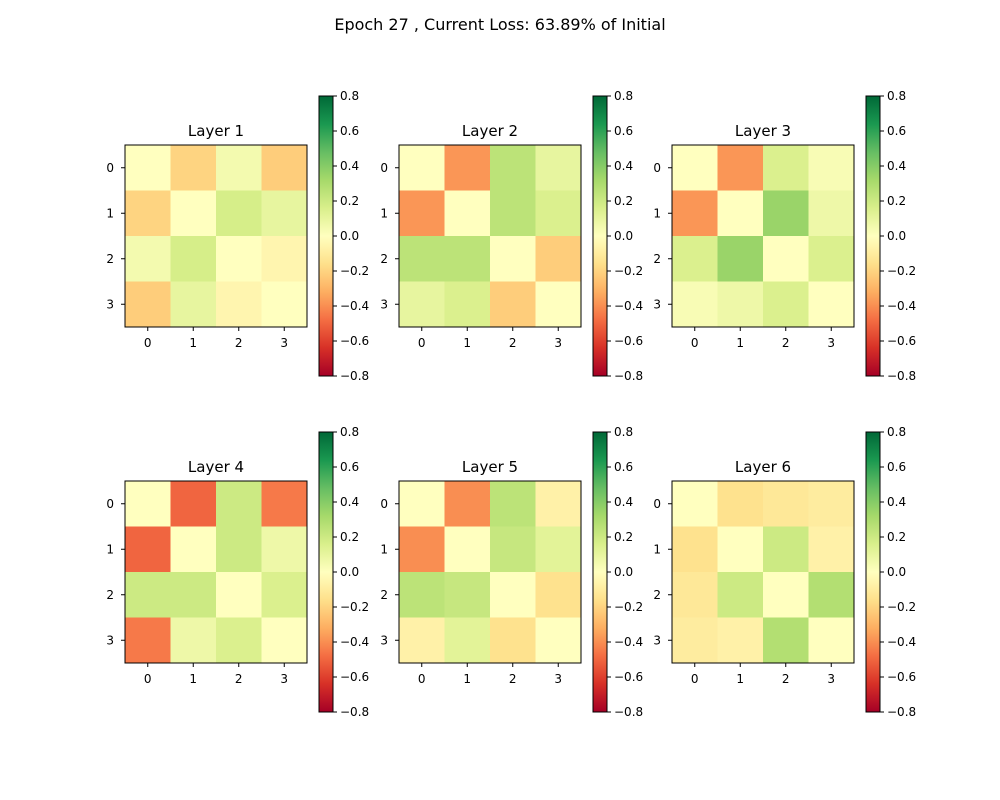 The width and height of the screenshot is (1000, 800). What do you see at coordinates (490, 131) in the screenshot?
I see `panel-title: Layer 2` at bounding box center [490, 131].